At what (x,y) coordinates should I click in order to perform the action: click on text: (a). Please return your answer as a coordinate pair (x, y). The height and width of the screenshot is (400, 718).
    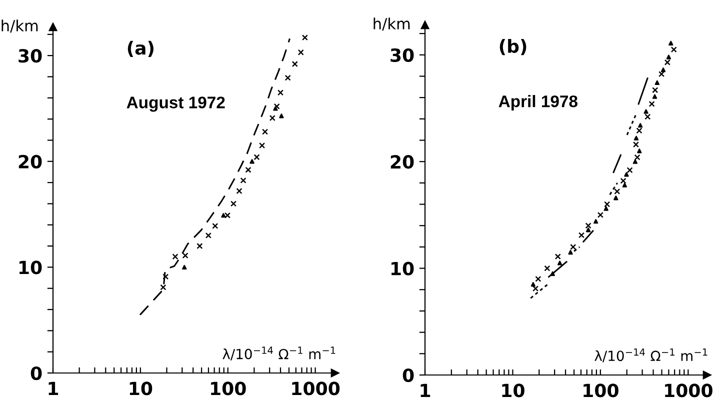
    Looking at the image, I should click on (141, 48).